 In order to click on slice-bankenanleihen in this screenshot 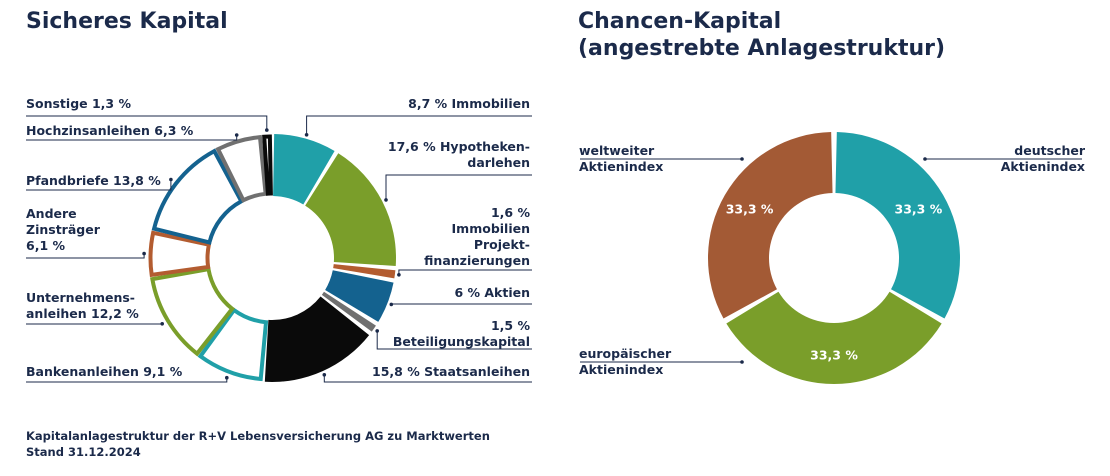, I will do `click(233, 344)`.